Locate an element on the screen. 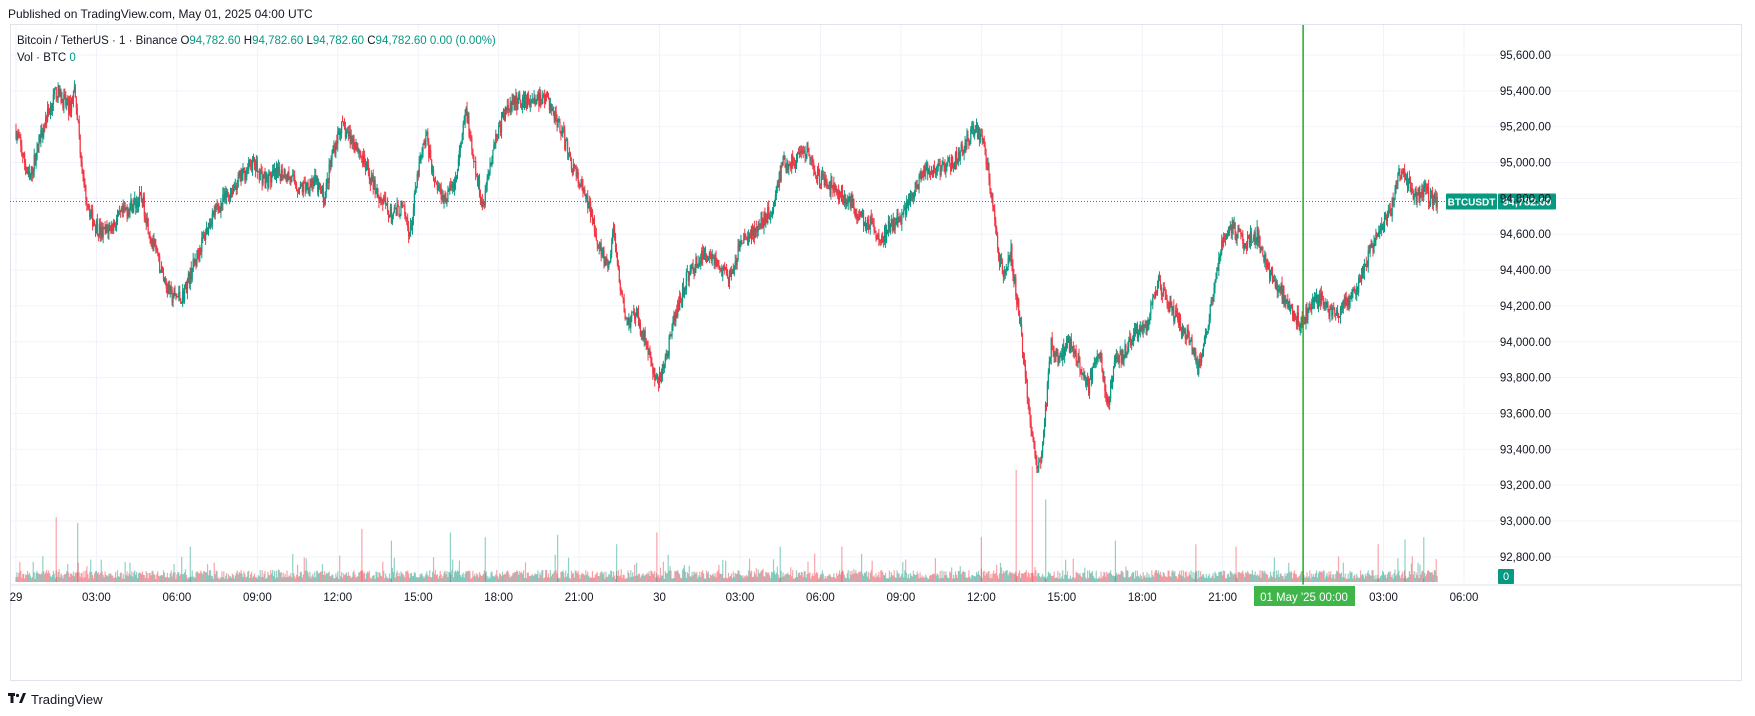 The image size is (1755, 716). tradingview-footer: TradingView is located at coordinates (55, 699).